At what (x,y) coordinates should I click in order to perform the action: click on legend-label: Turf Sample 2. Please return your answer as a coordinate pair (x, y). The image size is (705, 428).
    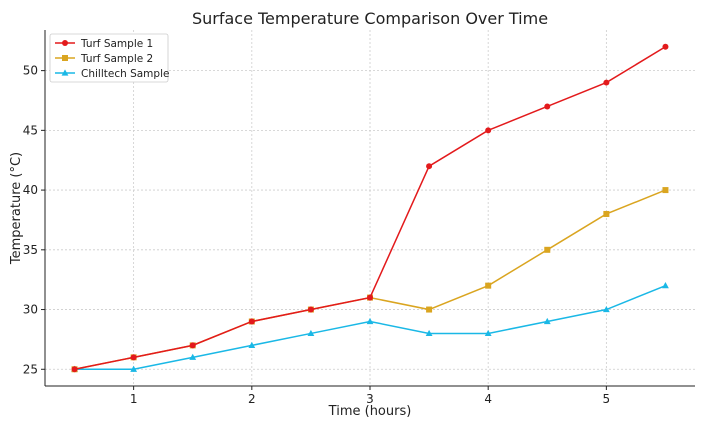
    Looking at the image, I should click on (116, 59).